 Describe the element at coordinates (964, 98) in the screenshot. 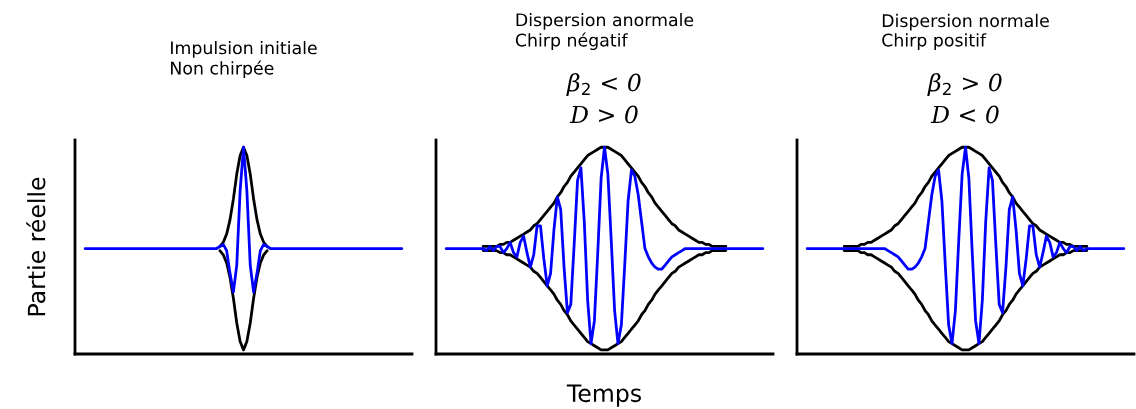

I see `chart-subtitle: β$_{2}$ > 0 D < 0` at that location.